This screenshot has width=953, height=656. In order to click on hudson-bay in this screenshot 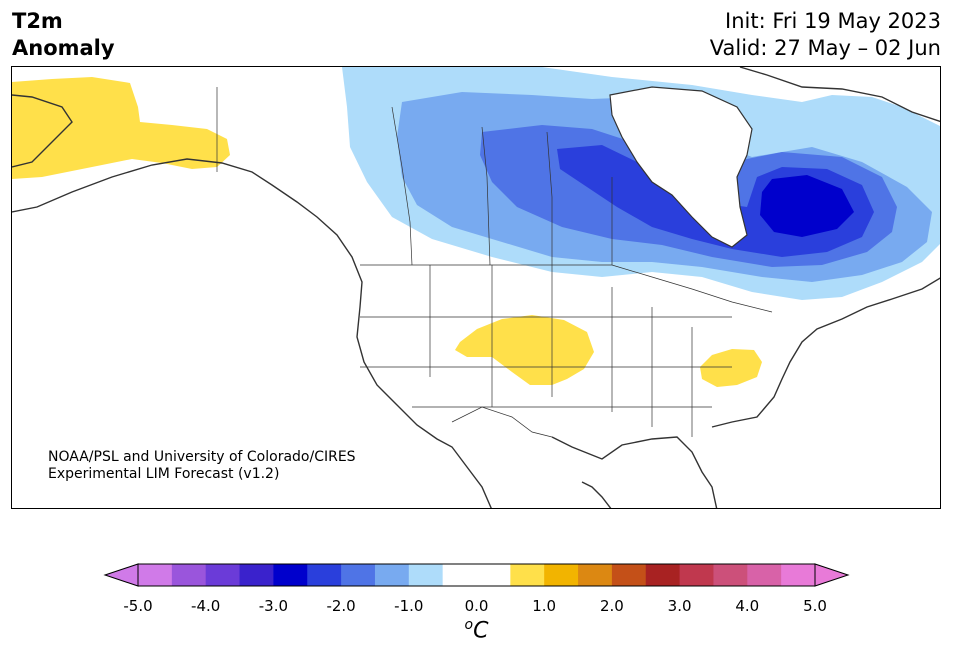, I will do `click(681, 167)`.